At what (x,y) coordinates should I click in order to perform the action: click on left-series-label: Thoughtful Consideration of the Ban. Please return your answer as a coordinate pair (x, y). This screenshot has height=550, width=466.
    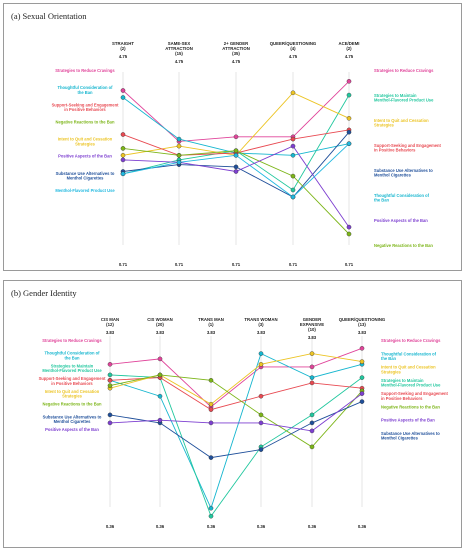
    Looking at the image, I should click on (85, 90).